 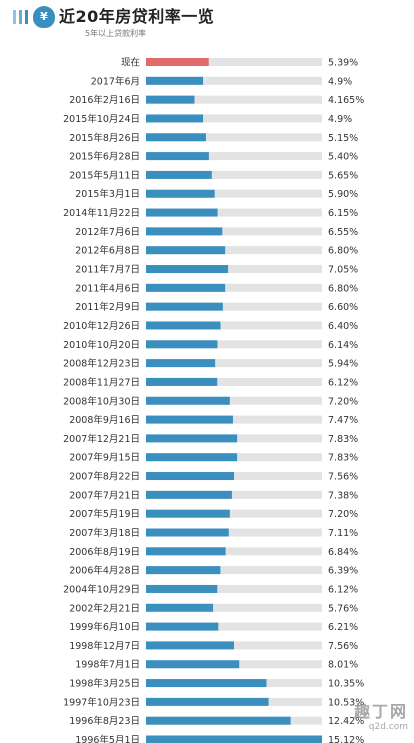 I want to click on category-label: 2002年2月21日, so click(x=104, y=608).